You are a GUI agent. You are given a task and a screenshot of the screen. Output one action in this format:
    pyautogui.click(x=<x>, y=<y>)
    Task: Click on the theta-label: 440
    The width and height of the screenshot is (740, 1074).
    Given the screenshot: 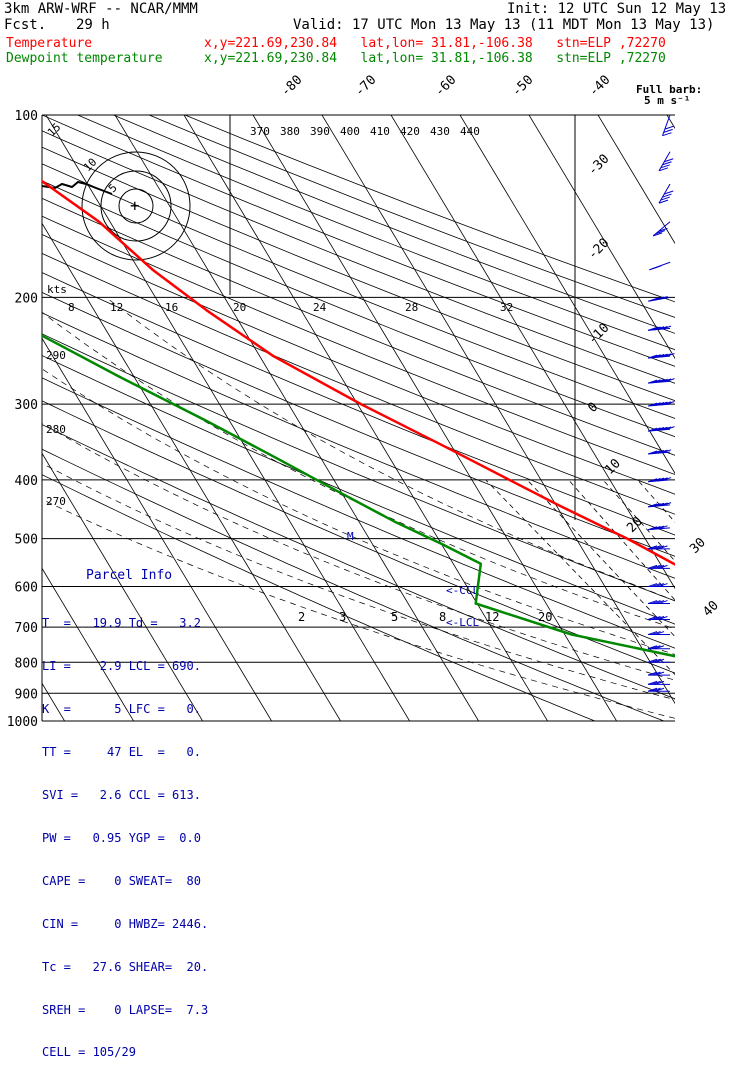 What is the action you would take?
    pyautogui.click(x=470, y=131)
    